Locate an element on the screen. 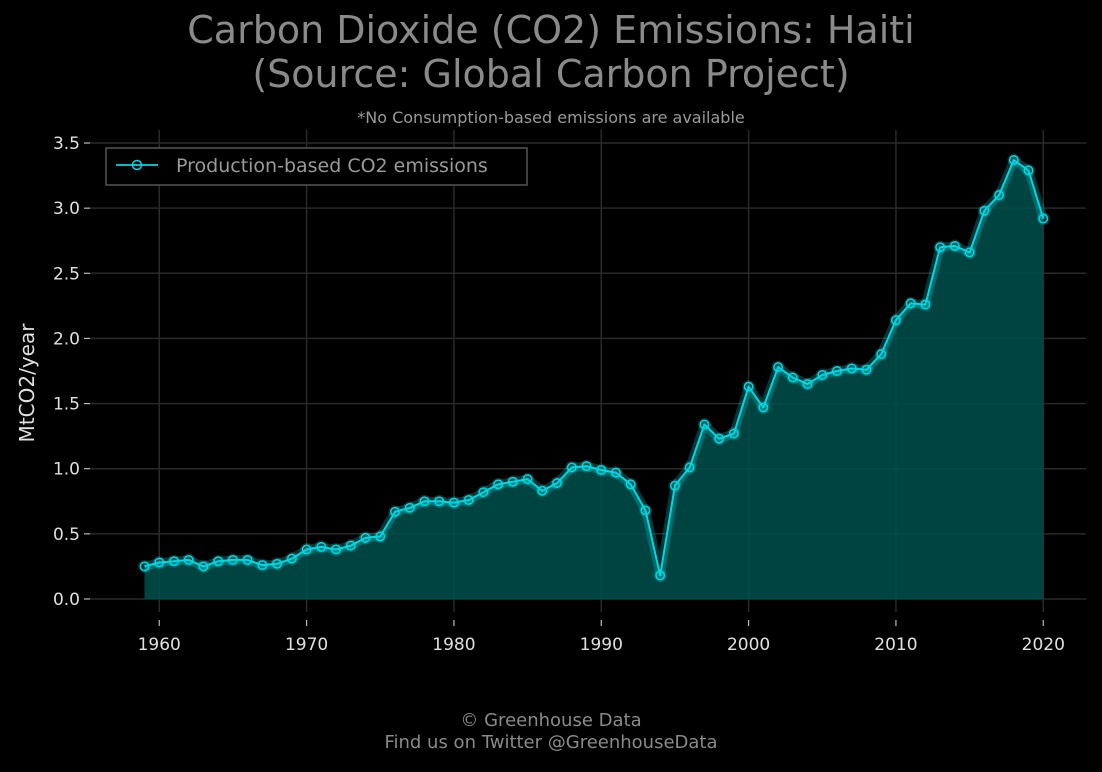 The width and height of the screenshot is (1102, 772). x-axis-ticks: 1960 1970 1980 1990 2000 2010 2020 is located at coordinates (601, 637).